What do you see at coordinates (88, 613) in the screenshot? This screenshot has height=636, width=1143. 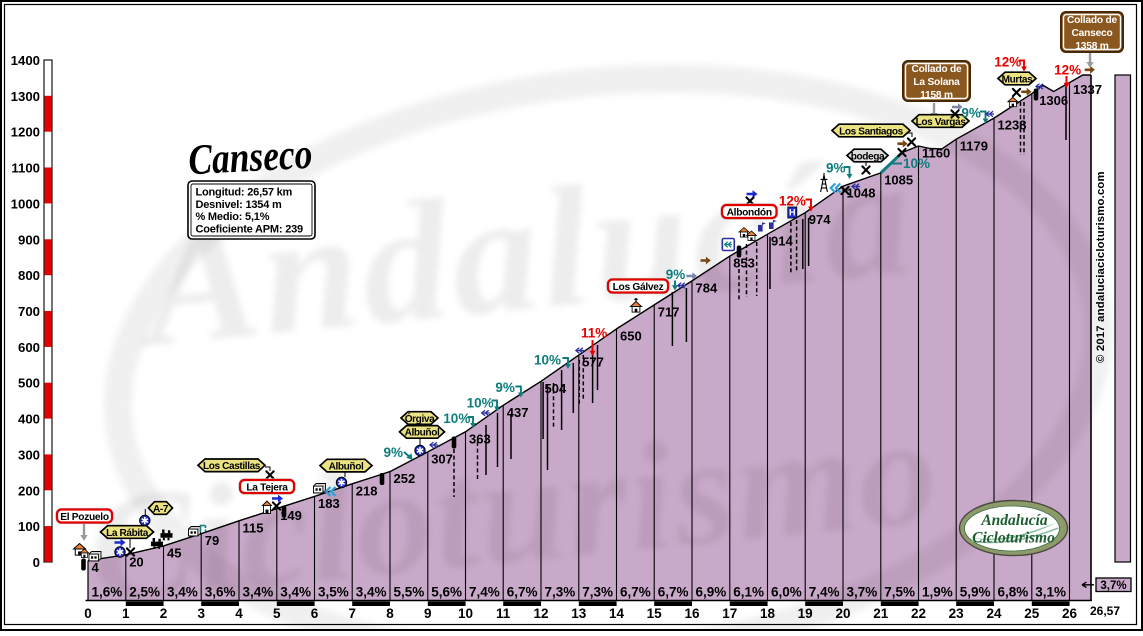 I see `svg-text: 0` at bounding box center [88, 613].